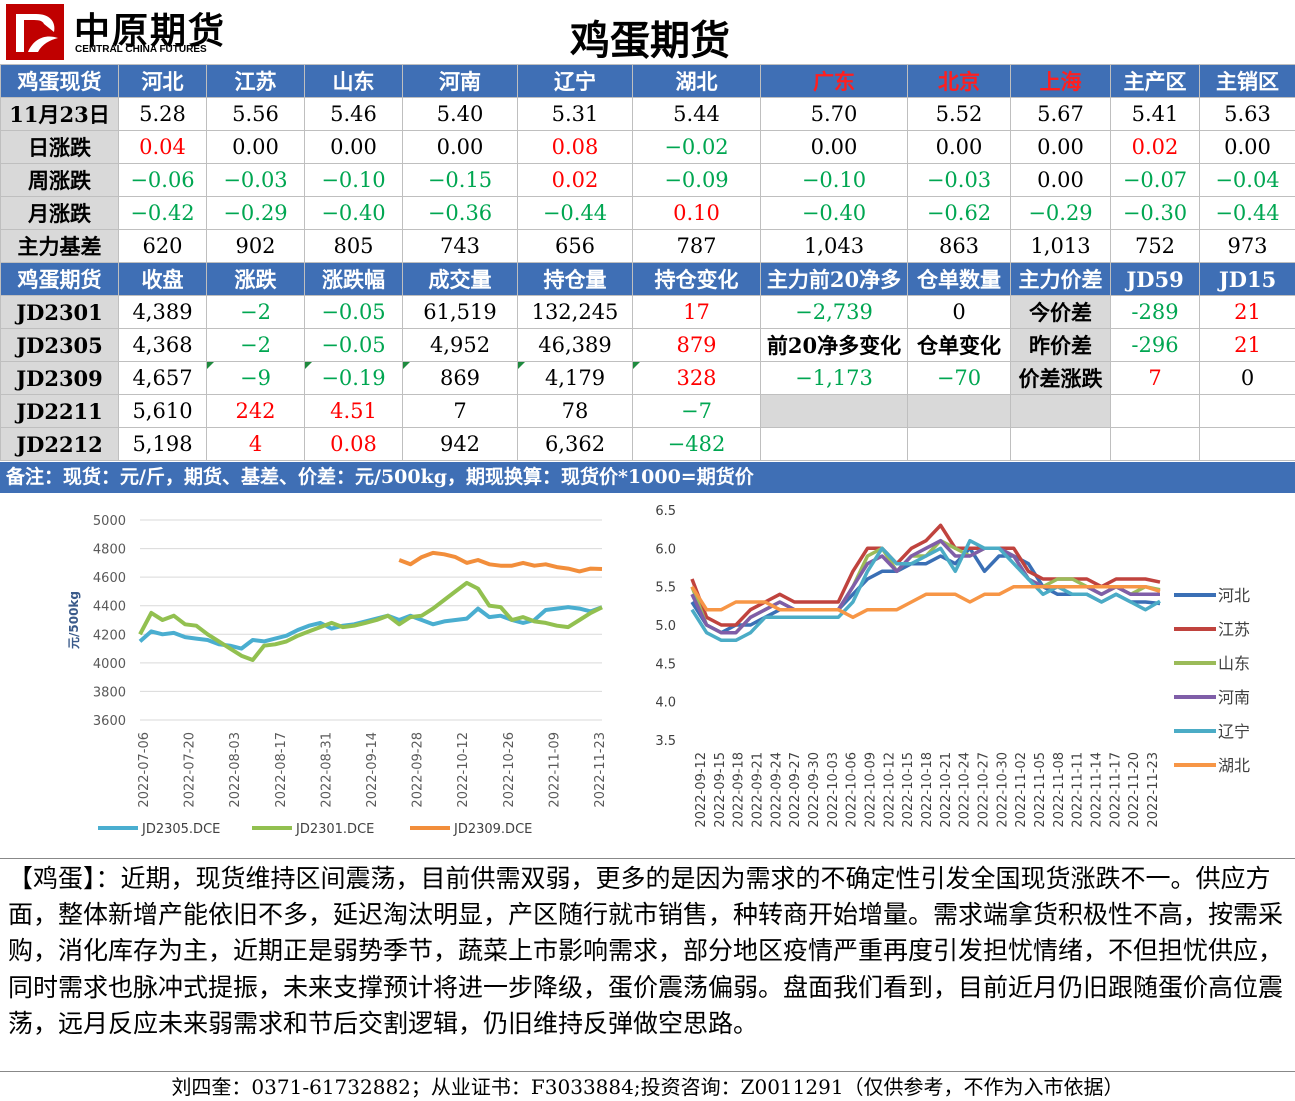  Describe the element at coordinates (696, 213) in the screenshot. I see `spot-cell: 0.10` at that location.